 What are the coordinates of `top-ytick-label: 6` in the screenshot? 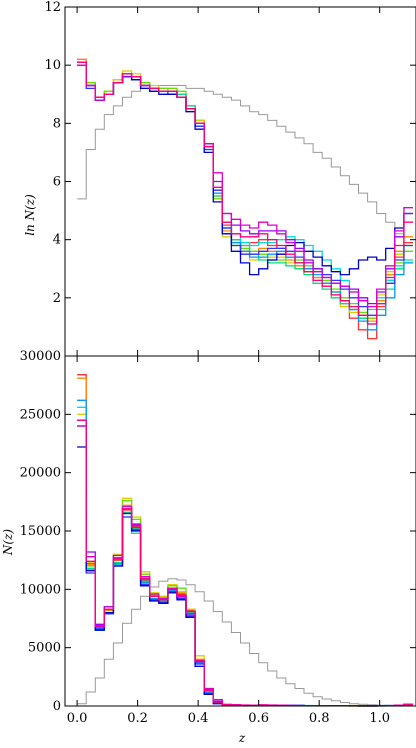 It's located at (57, 182).